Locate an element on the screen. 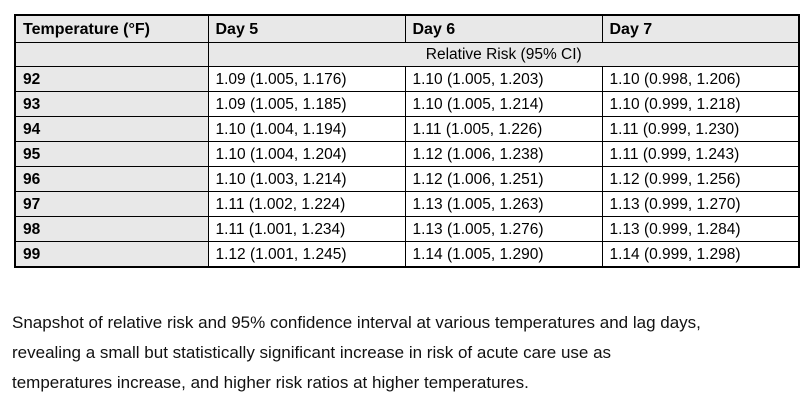 This screenshot has width=812, height=406. column-header-temperature: Temperature (°F) is located at coordinates (111, 28).